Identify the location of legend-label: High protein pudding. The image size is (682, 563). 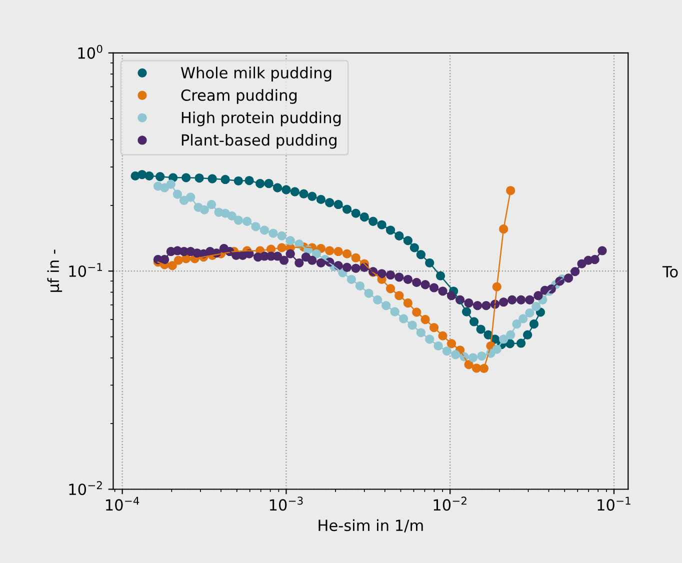
(261, 119).